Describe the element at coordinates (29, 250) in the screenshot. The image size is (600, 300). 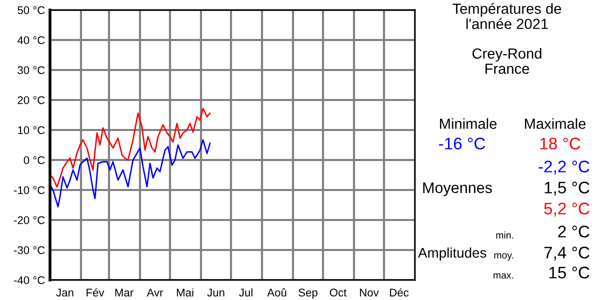
I see `y-tick-label: -30 °C` at that location.